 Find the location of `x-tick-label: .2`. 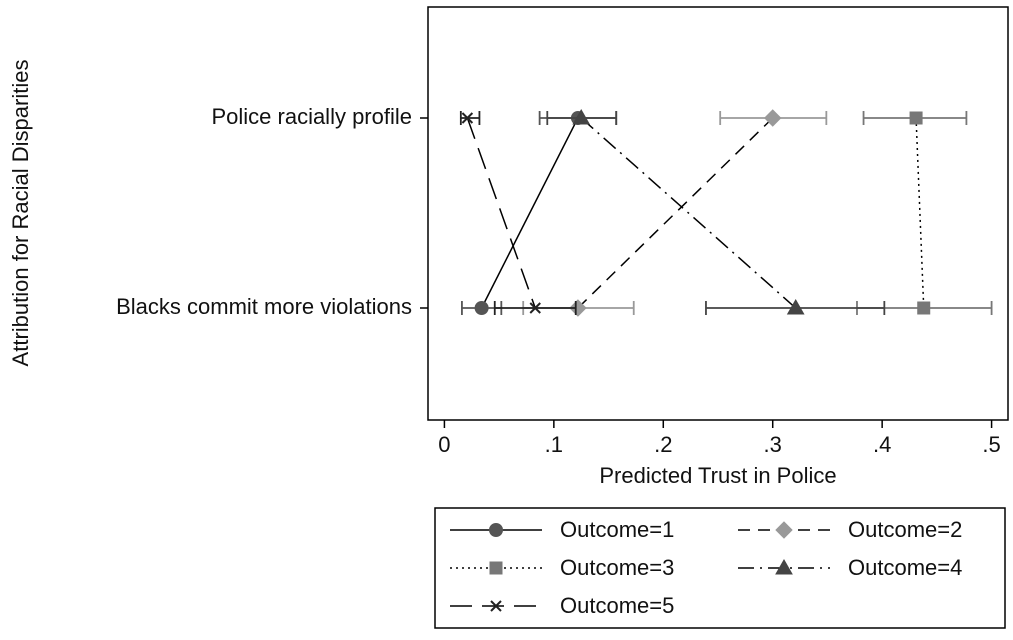

x-tick-label: .2 is located at coordinates (663, 444).